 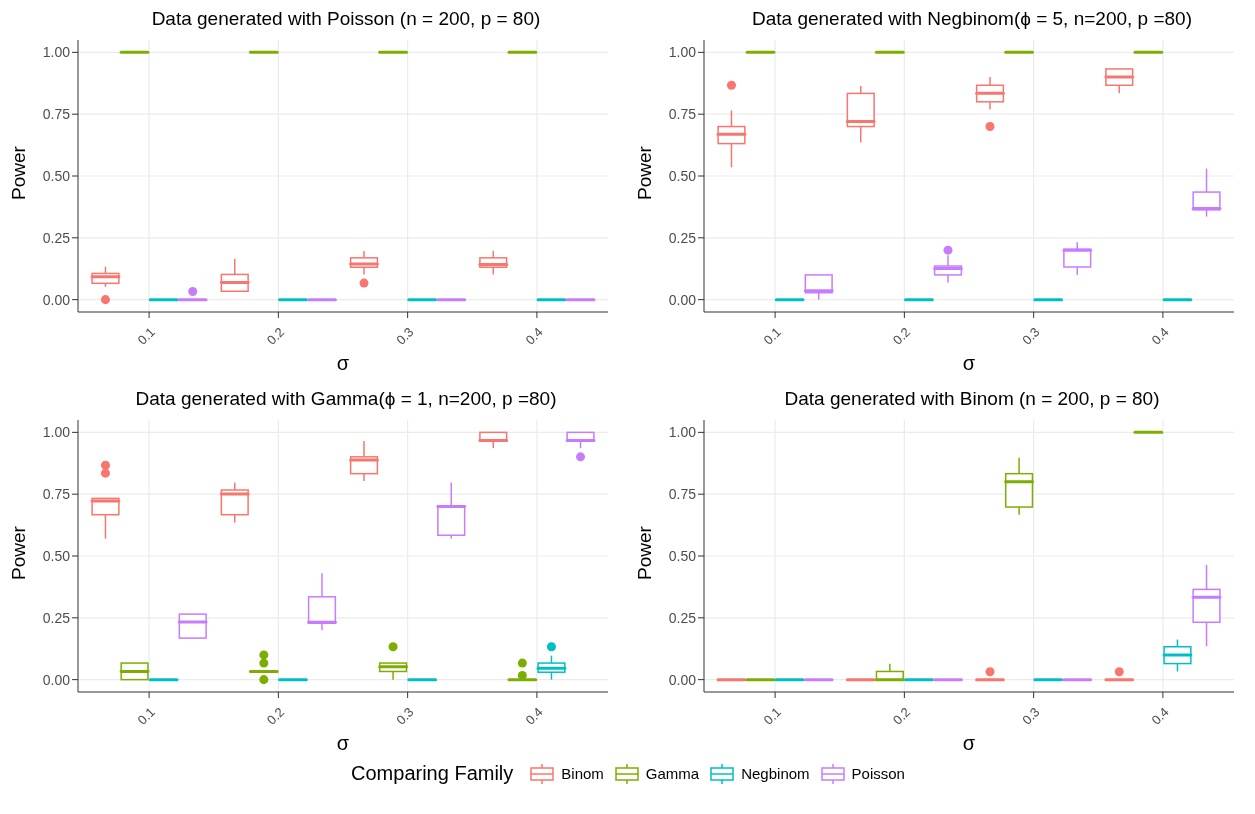 I want to click on chart-title: Data generated with Binom (n = 200, p = 80), so click(x=972, y=399).